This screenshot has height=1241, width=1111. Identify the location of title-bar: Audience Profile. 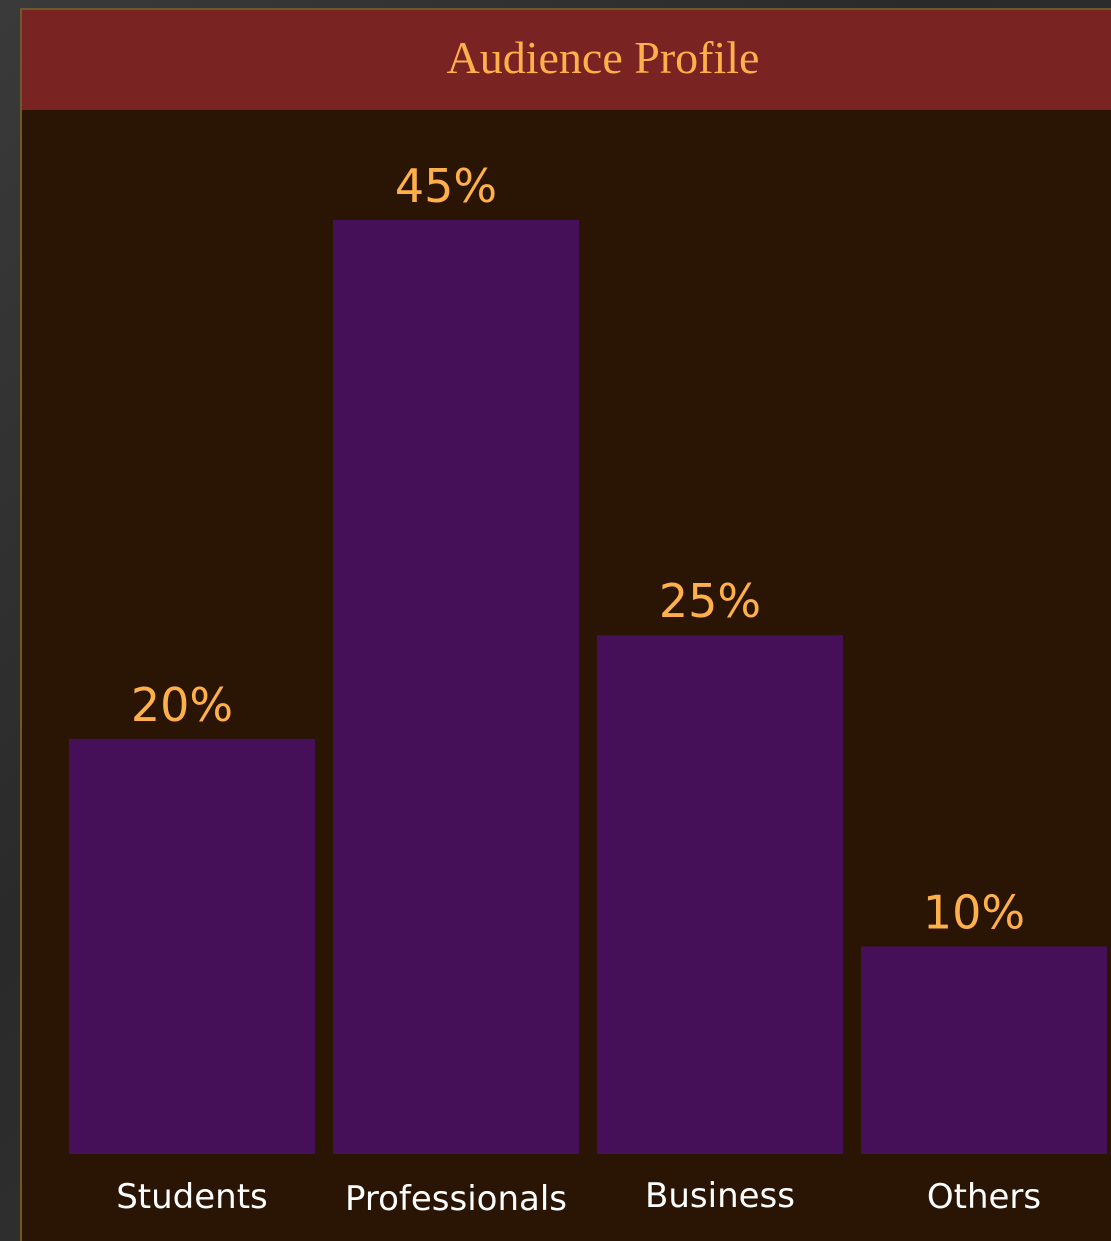
(566, 60).